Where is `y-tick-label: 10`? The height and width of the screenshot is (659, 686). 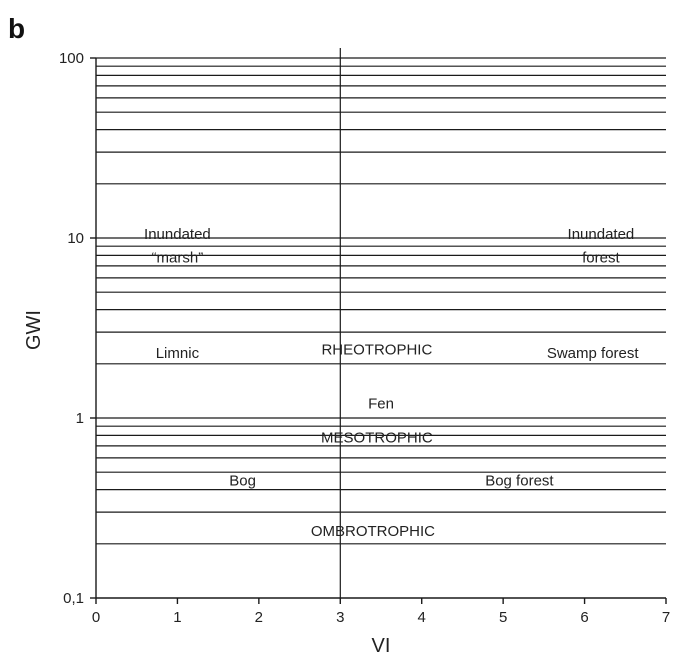
y-tick-label: 10 is located at coordinates (75, 238).